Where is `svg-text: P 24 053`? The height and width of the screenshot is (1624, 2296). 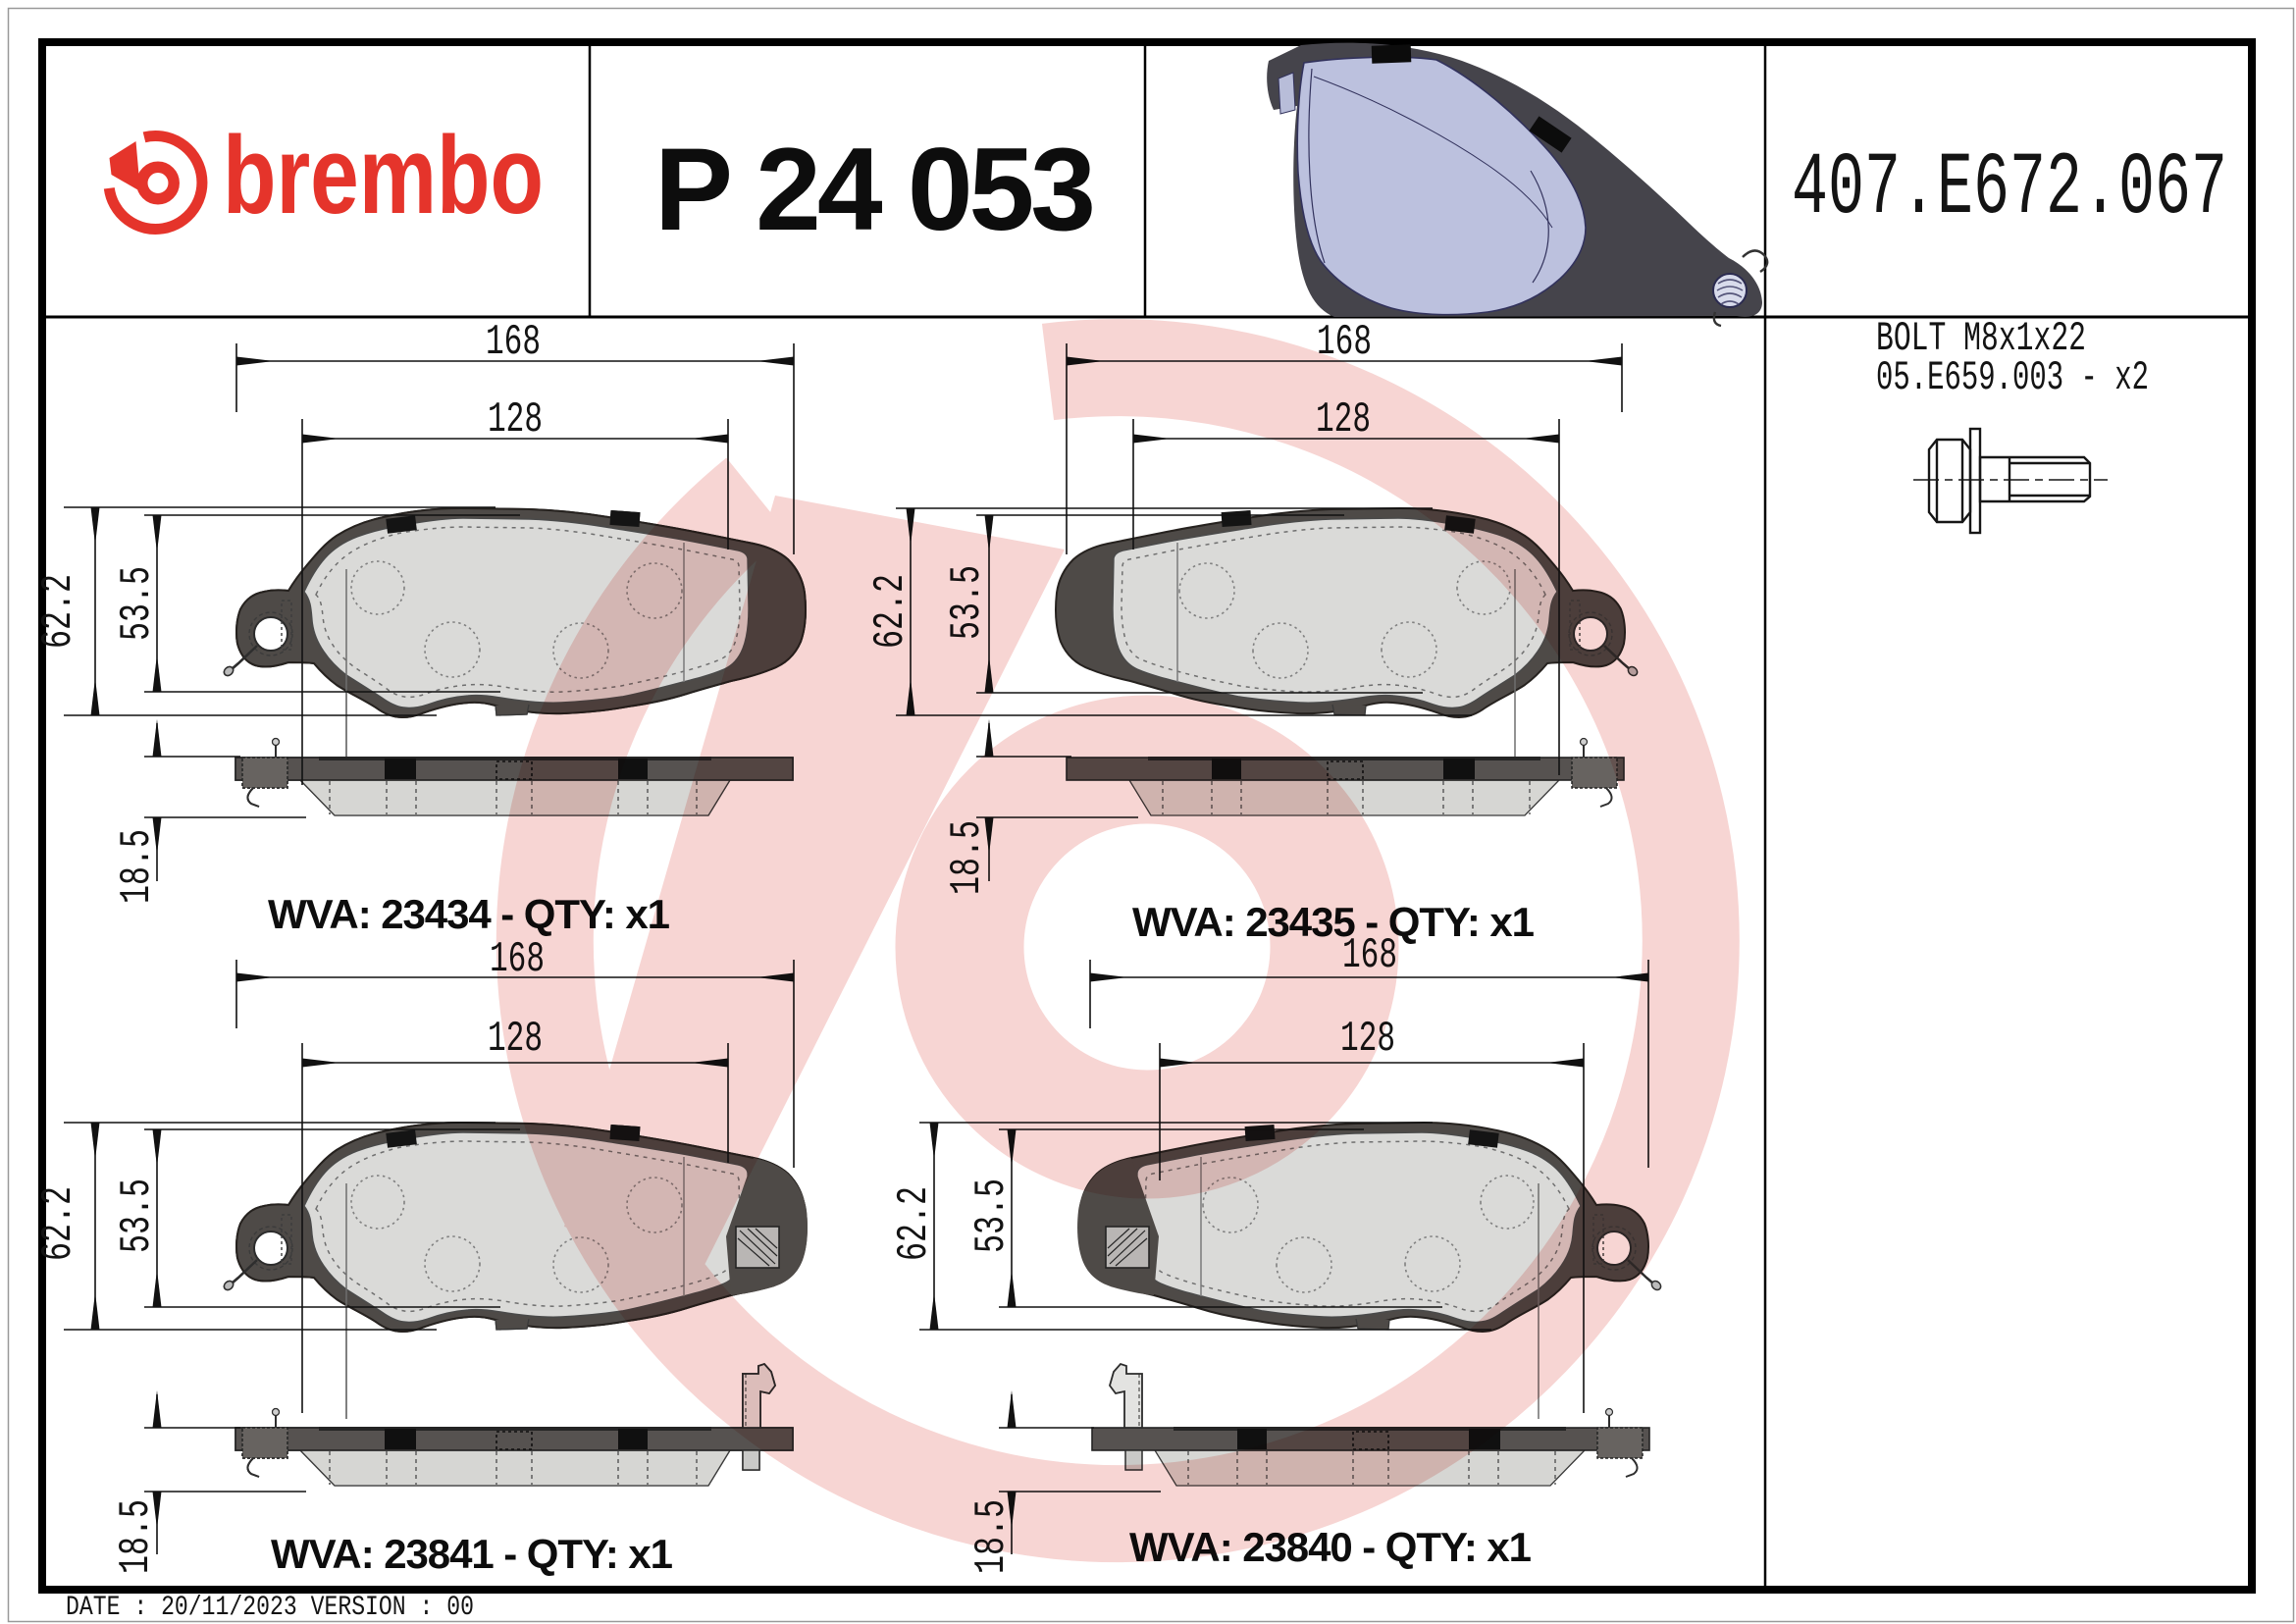
svg-text: P 24 053 is located at coordinates (875, 189).